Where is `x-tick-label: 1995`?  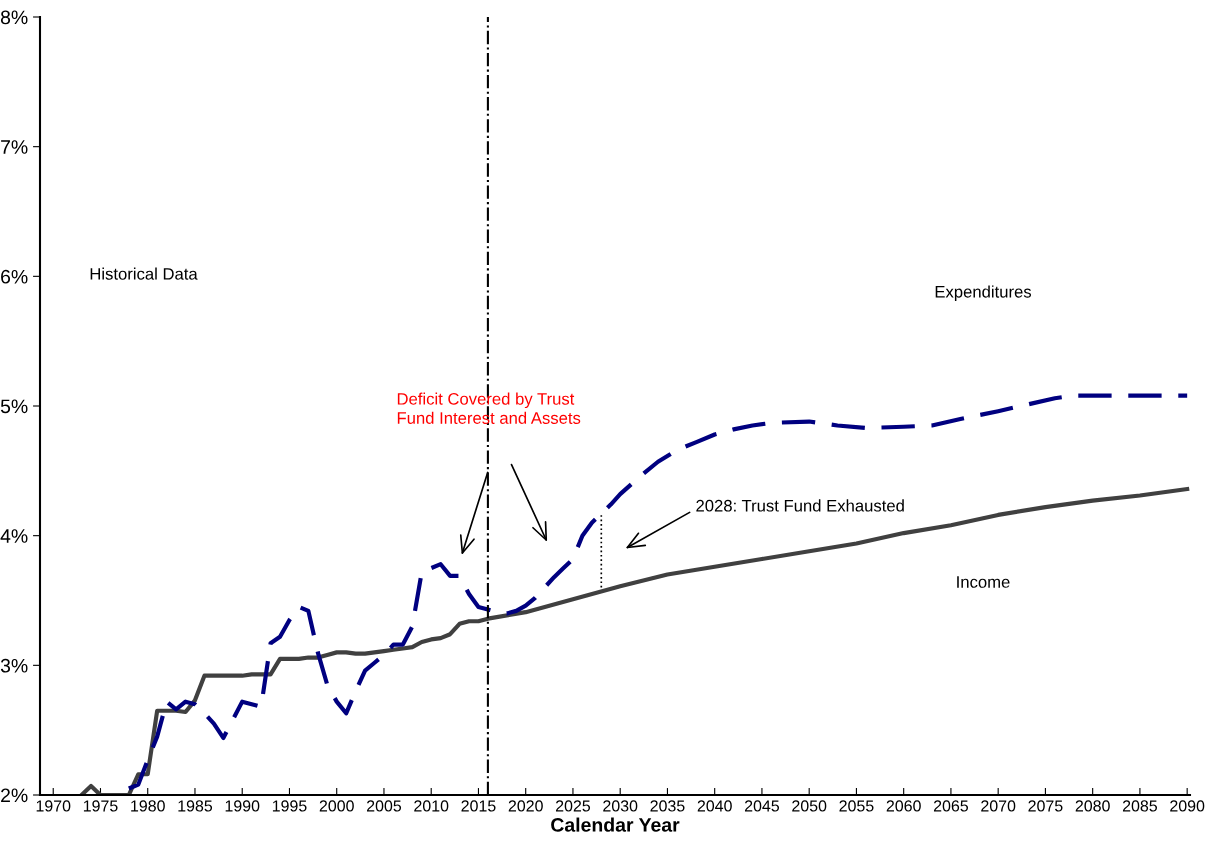 x-tick-label: 1995 is located at coordinates (289, 806).